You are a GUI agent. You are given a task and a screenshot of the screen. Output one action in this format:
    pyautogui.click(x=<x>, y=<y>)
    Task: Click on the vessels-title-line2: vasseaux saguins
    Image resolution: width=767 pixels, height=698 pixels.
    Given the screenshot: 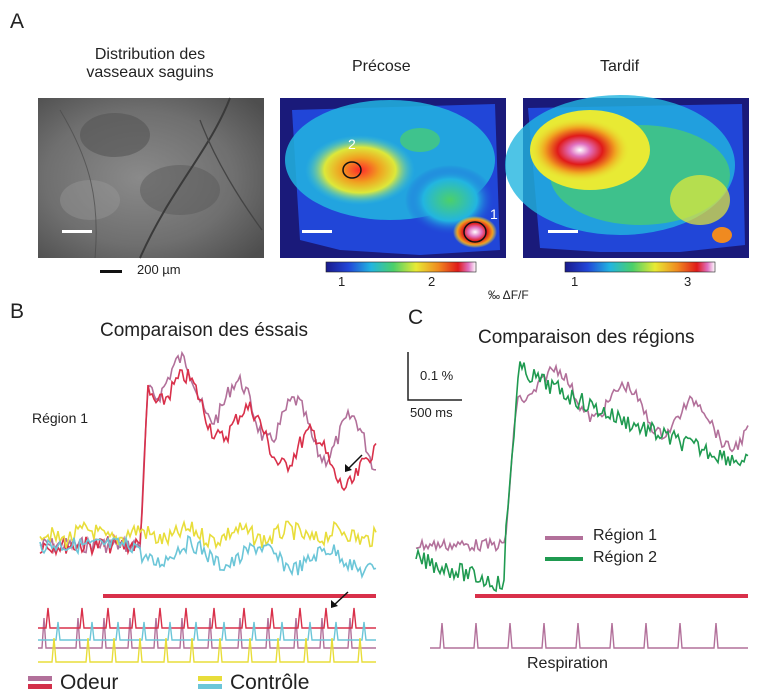 What is the action you would take?
    pyautogui.click(x=150, y=72)
    